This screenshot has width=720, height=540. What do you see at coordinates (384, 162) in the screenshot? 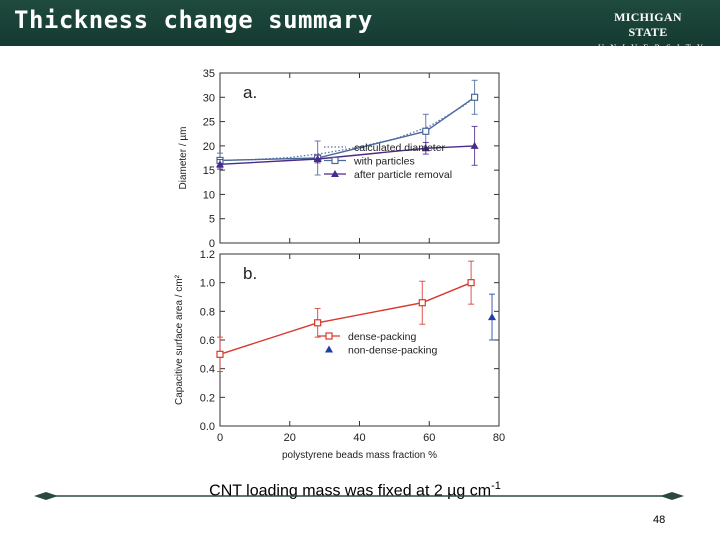
I see `legend-label: with particles` at bounding box center [384, 162].